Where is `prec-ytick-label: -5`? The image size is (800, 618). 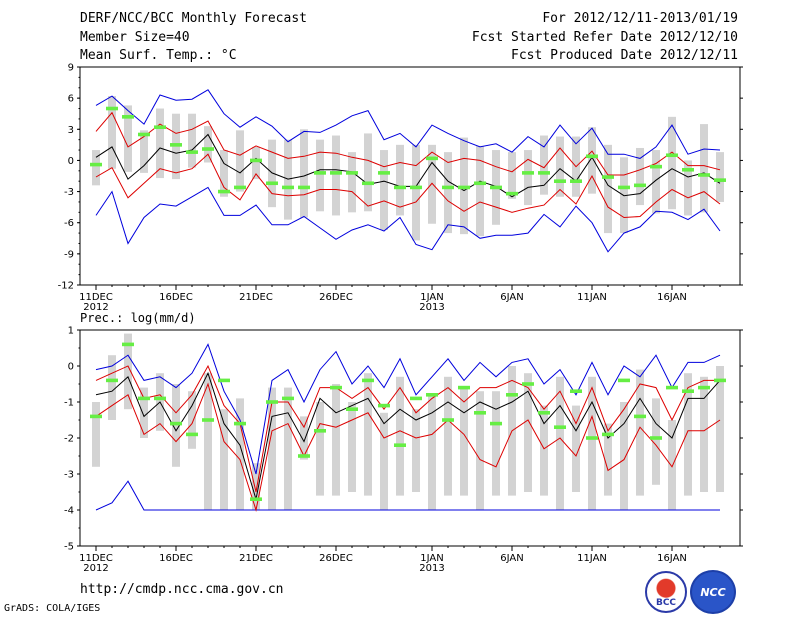
prec-ytick-label: -5 is located at coordinates (69, 547).